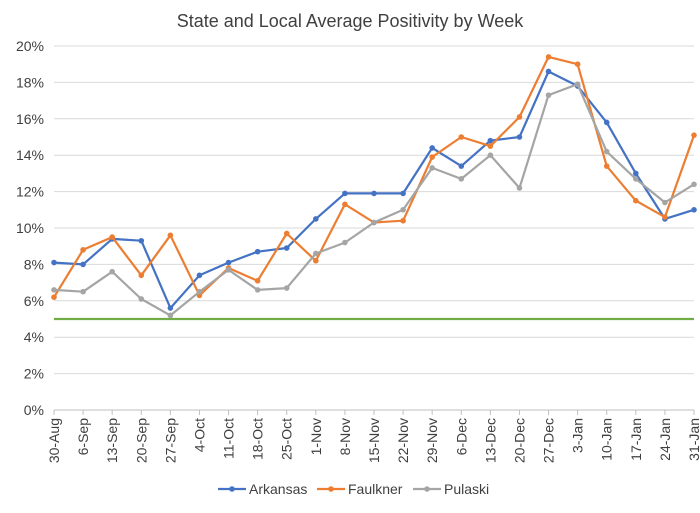 The height and width of the screenshot is (513, 700). Describe the element at coordinates (403, 440) in the screenshot. I see `x-tick-label: 22-Nov` at that location.